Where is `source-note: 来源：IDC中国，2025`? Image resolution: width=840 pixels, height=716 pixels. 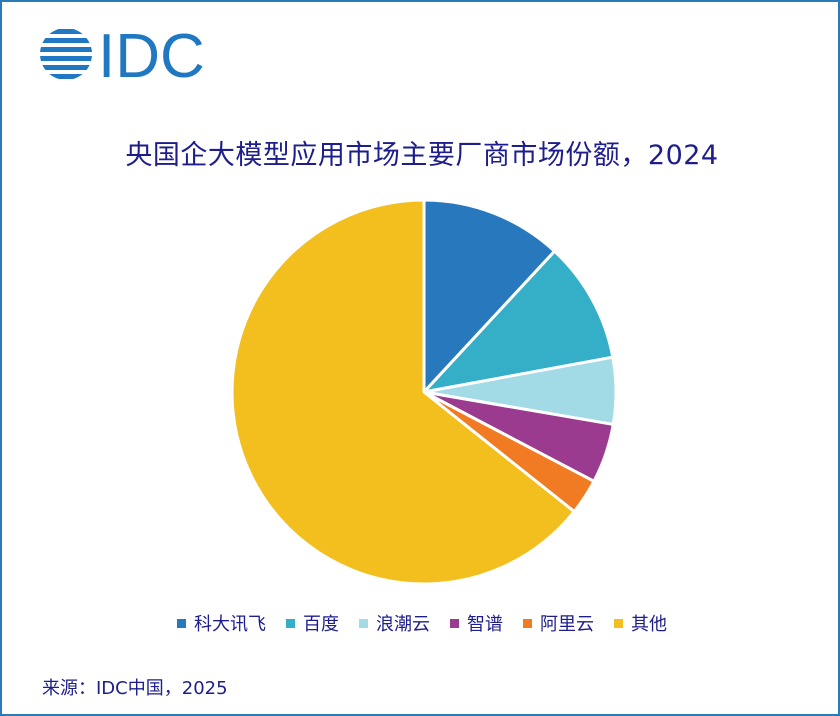 source-note: 来源：IDC中国，2025 is located at coordinates (135, 688).